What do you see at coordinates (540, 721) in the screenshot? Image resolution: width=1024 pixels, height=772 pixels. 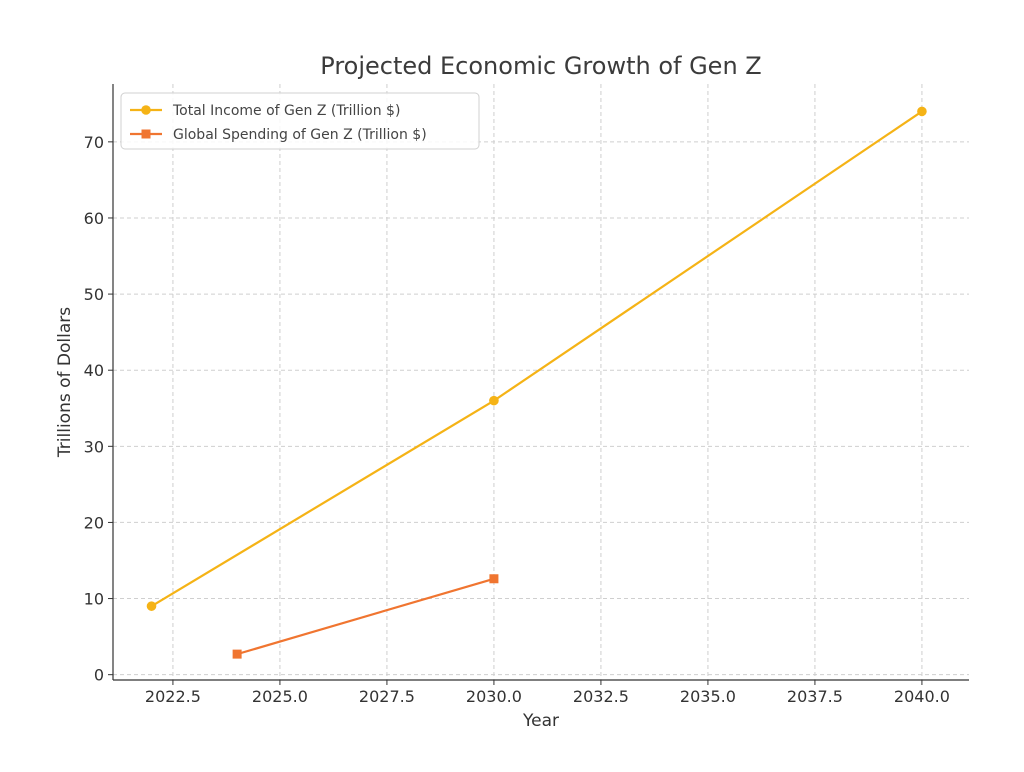 I see `x-axis-label: Year` at bounding box center [540, 721].